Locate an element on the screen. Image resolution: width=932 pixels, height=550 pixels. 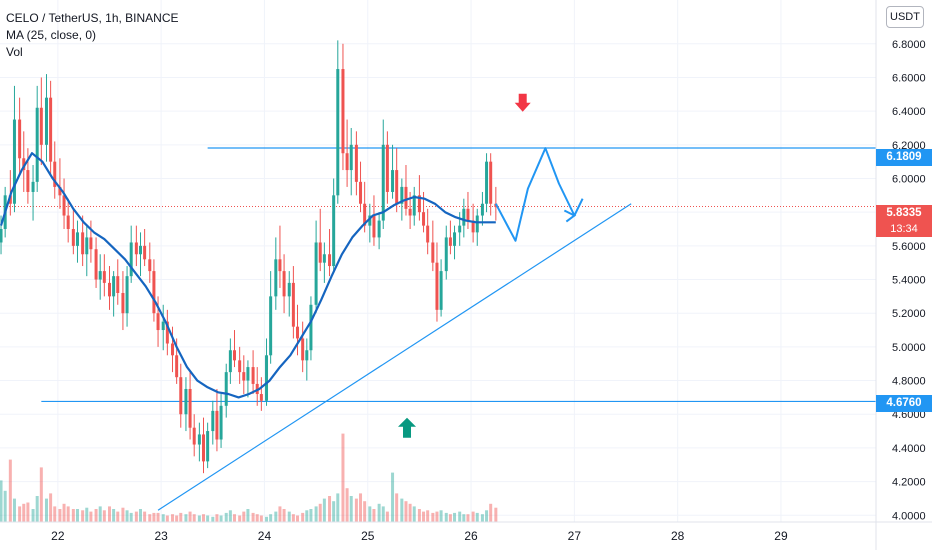
date-tick-label: 29 is located at coordinates (781, 536).